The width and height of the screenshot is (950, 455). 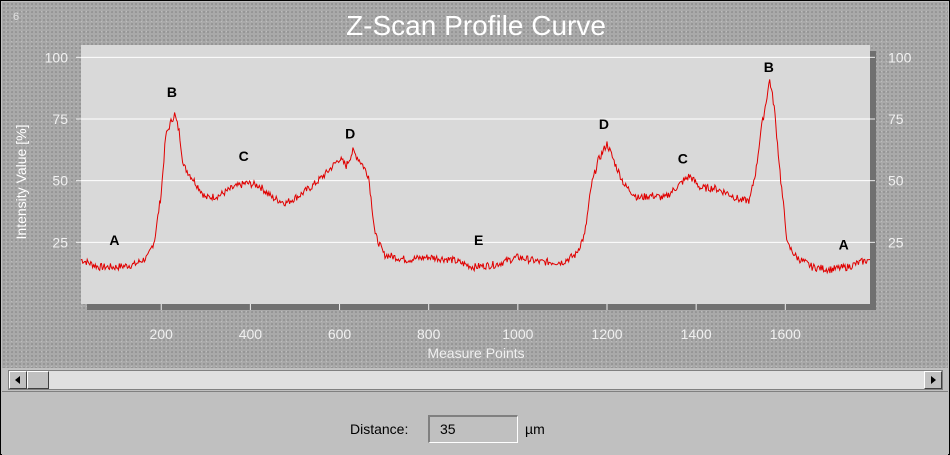 What do you see at coordinates (21, 182) in the screenshot?
I see `y-axis-label: Intensity Value [%]` at bounding box center [21, 182].